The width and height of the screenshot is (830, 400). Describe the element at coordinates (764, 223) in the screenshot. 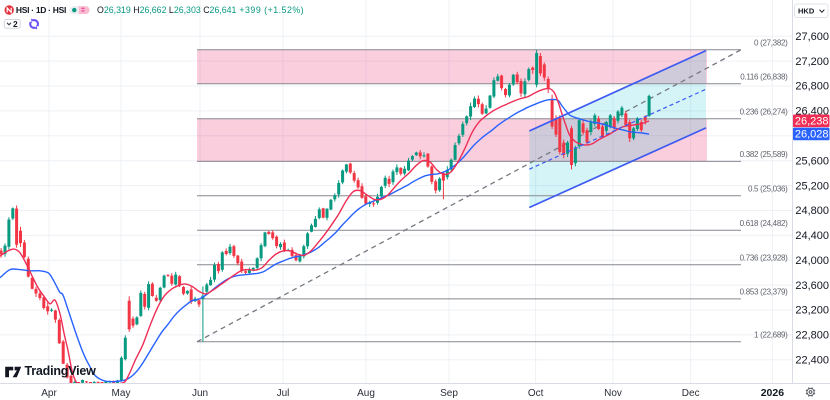

I see `svg-text: 0.618 (24,482)` at that location.